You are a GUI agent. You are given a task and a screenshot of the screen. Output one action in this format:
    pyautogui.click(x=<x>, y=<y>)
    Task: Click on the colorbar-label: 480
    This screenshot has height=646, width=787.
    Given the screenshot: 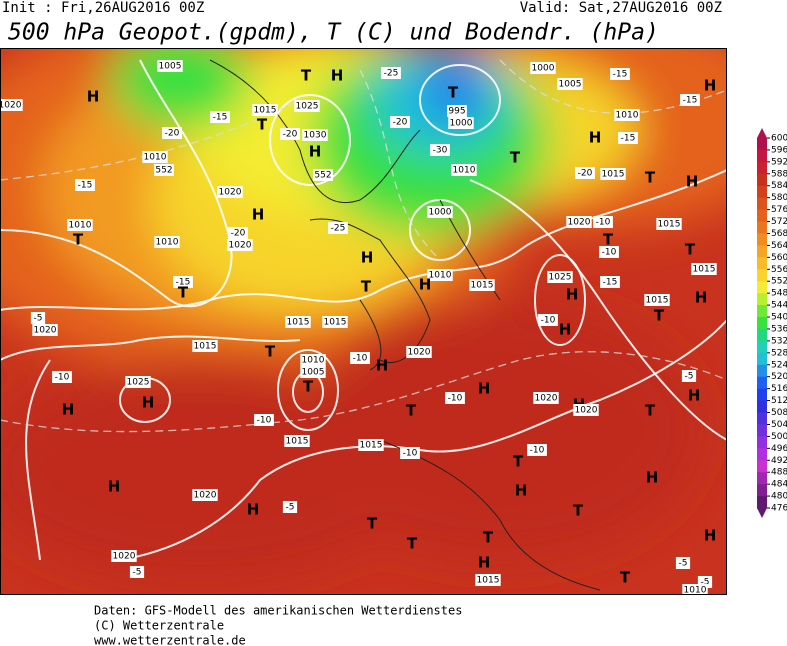 What is the action you would take?
    pyautogui.click(x=779, y=497)
    